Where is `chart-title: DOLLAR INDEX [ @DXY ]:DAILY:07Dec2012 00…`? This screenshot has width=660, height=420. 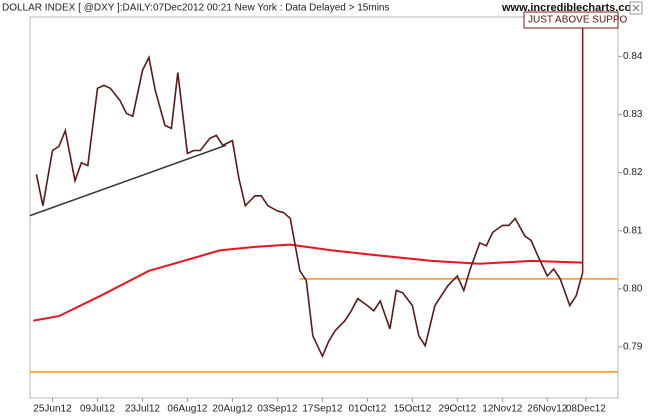 chart-title: DOLLAR INDEX [ @DXY ]:DAILY:07Dec2012 00… is located at coordinates (195, 8).